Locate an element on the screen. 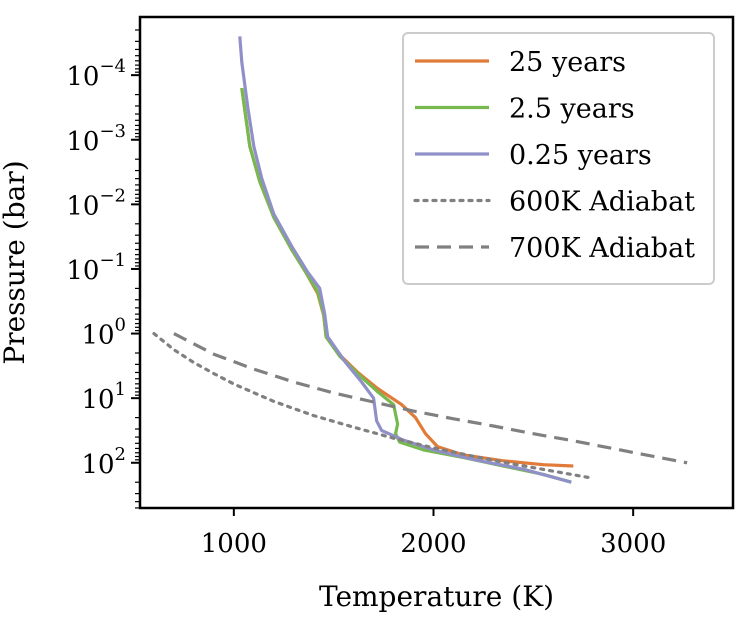  y-tick-label: 10⁻⁴ is located at coordinates (96, 74).